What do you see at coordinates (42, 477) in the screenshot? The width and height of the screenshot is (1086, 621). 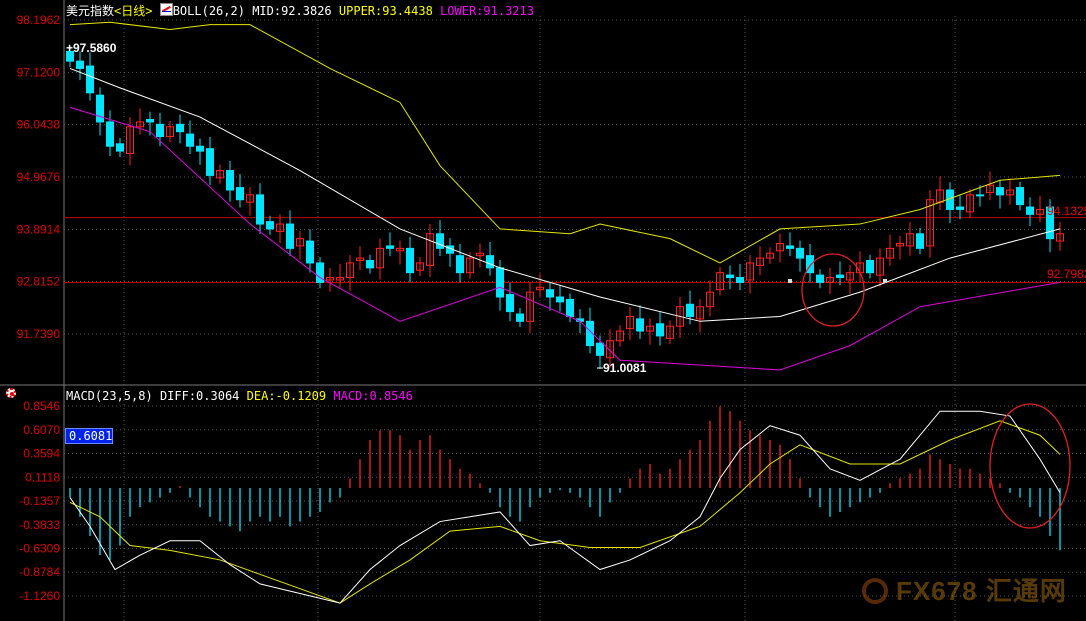 I see `macd-tick-label: 0.1118` at bounding box center [42, 477].